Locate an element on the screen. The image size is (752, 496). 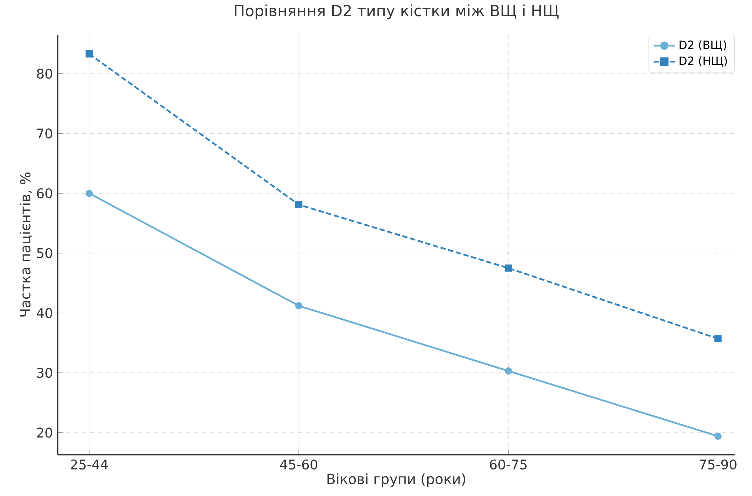
legend-label: D2 (НЩ) is located at coordinates (704, 61).